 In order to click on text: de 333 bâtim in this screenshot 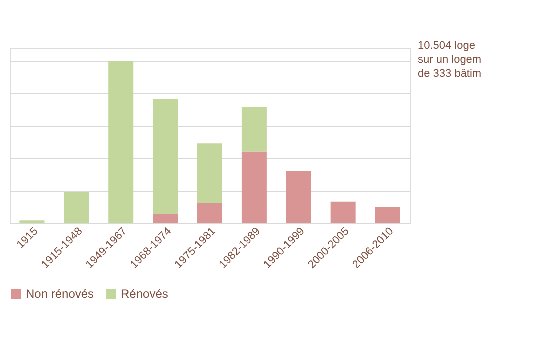, I will do `click(450, 74)`.